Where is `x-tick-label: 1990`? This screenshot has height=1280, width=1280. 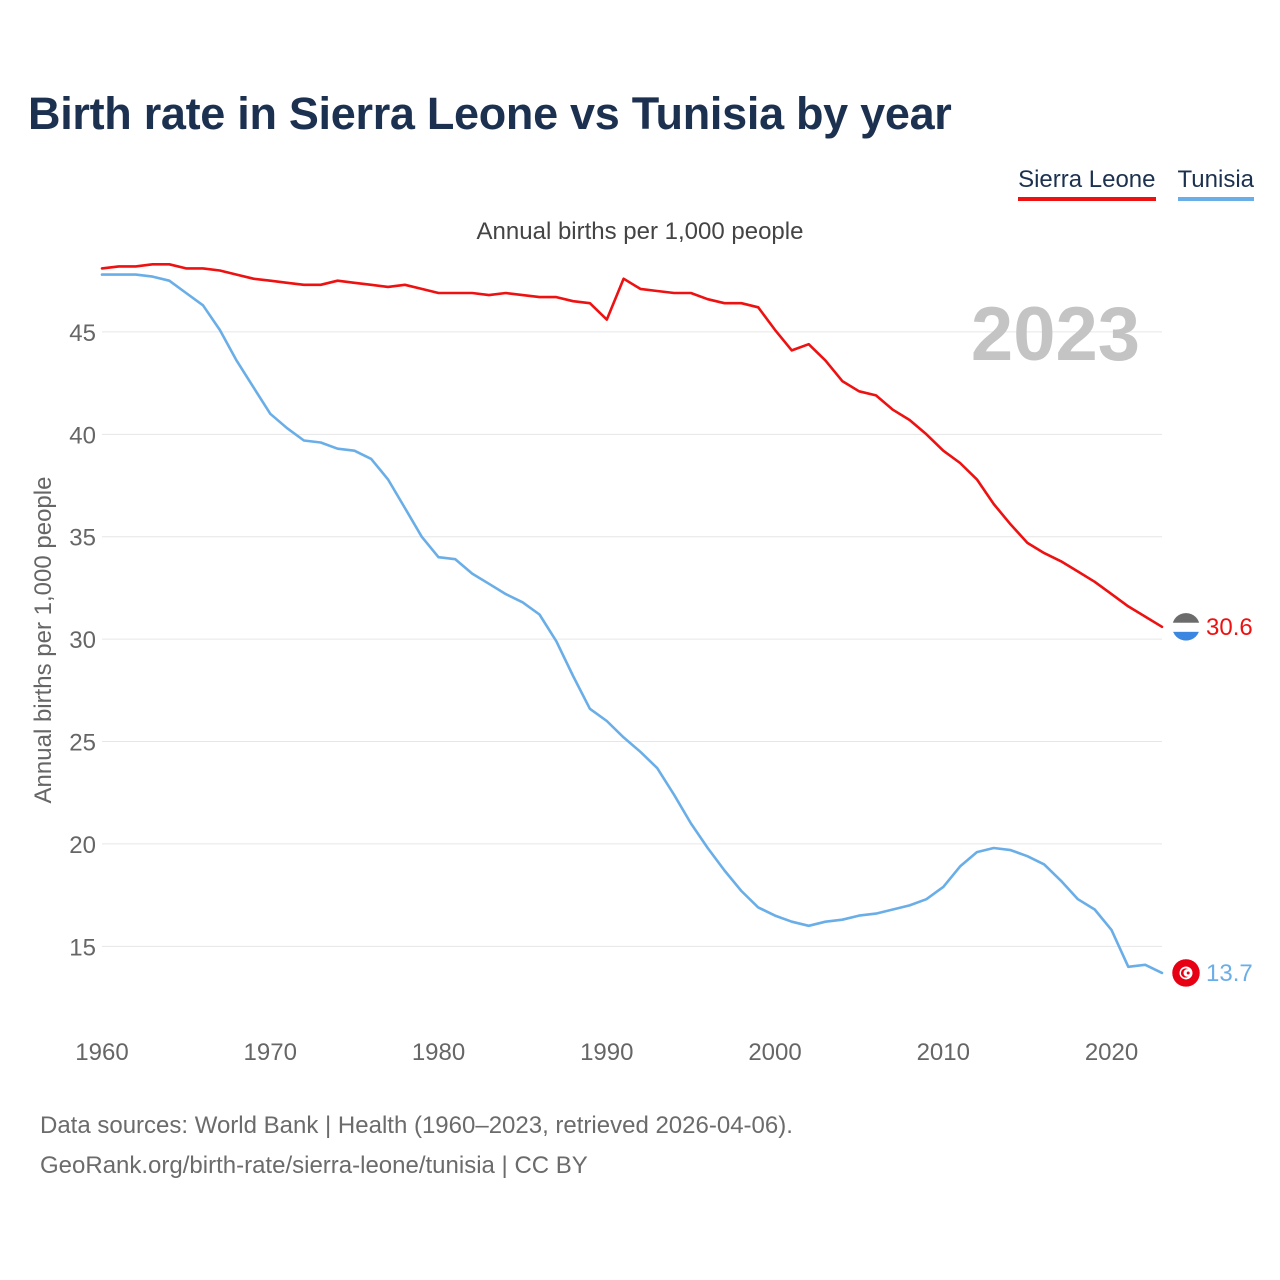
x-tick-label: 1990 is located at coordinates (606, 1052).